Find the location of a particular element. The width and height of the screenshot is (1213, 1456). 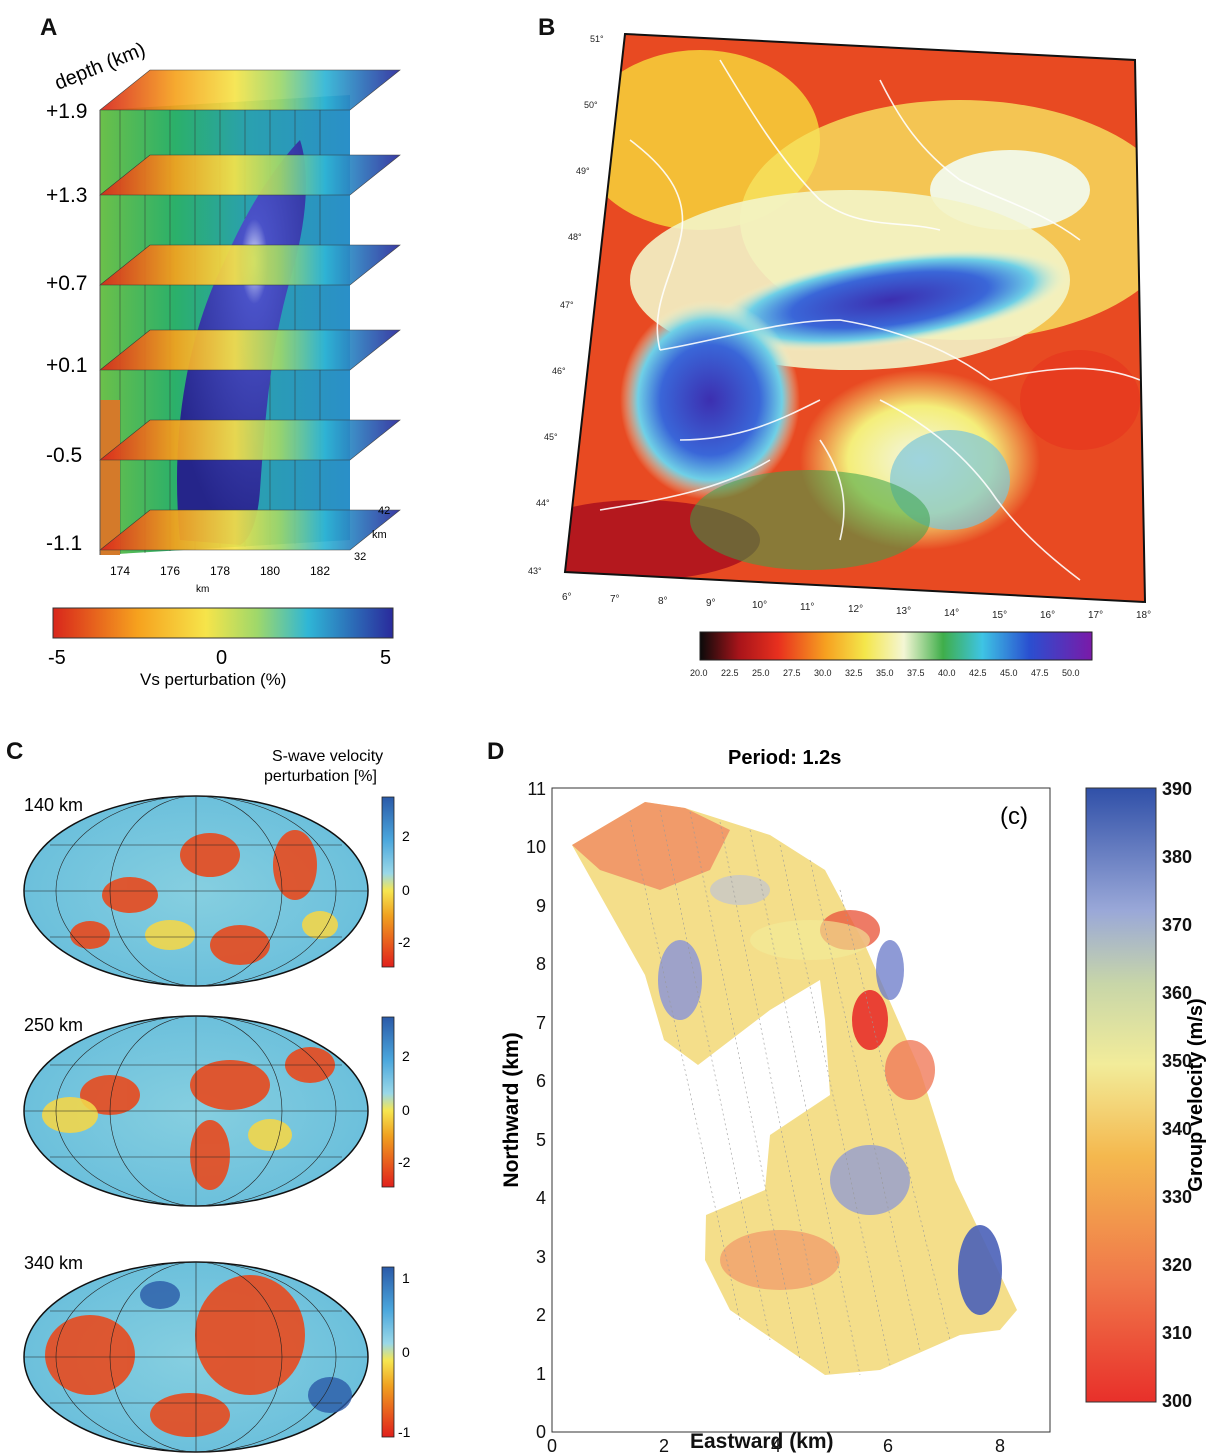

panel-d-y-tick: 3 is located at coordinates (541, 1257).